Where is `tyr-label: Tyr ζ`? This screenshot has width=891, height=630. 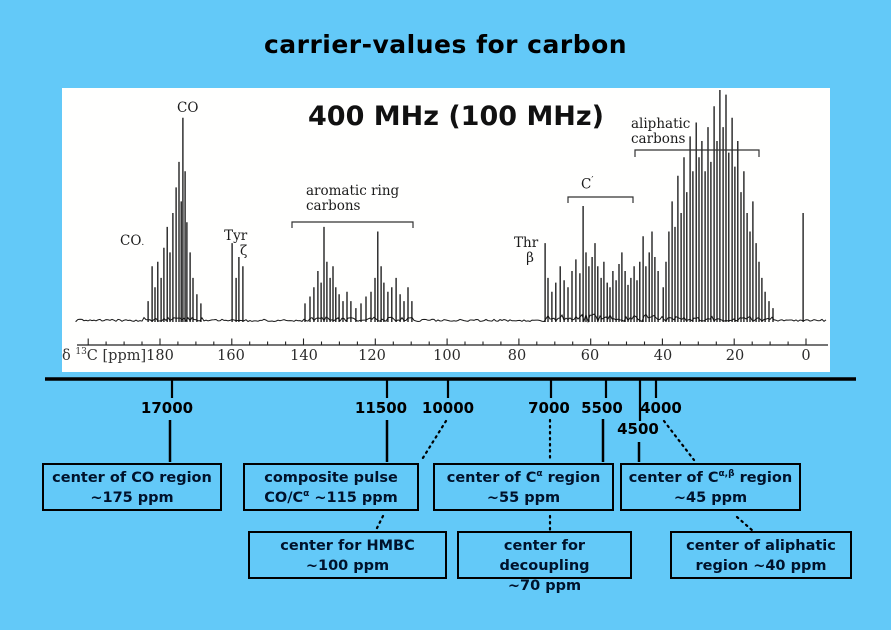 tyr-label: Tyr ζ is located at coordinates (235, 244).